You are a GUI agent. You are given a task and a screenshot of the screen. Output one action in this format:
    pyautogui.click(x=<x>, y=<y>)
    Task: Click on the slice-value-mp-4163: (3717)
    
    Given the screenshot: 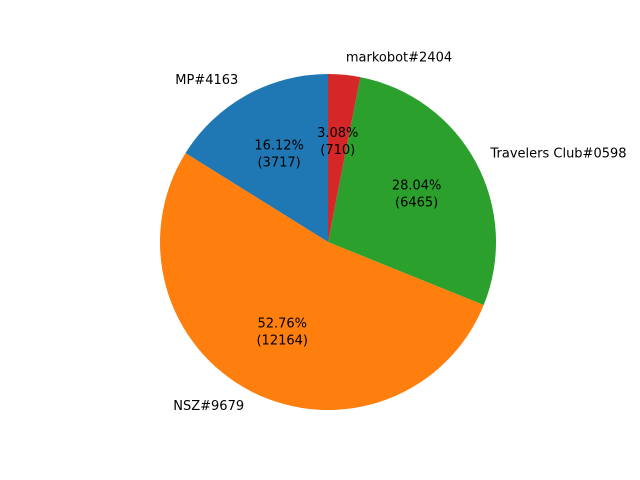 What is the action you would take?
    pyautogui.click(x=278, y=162)
    